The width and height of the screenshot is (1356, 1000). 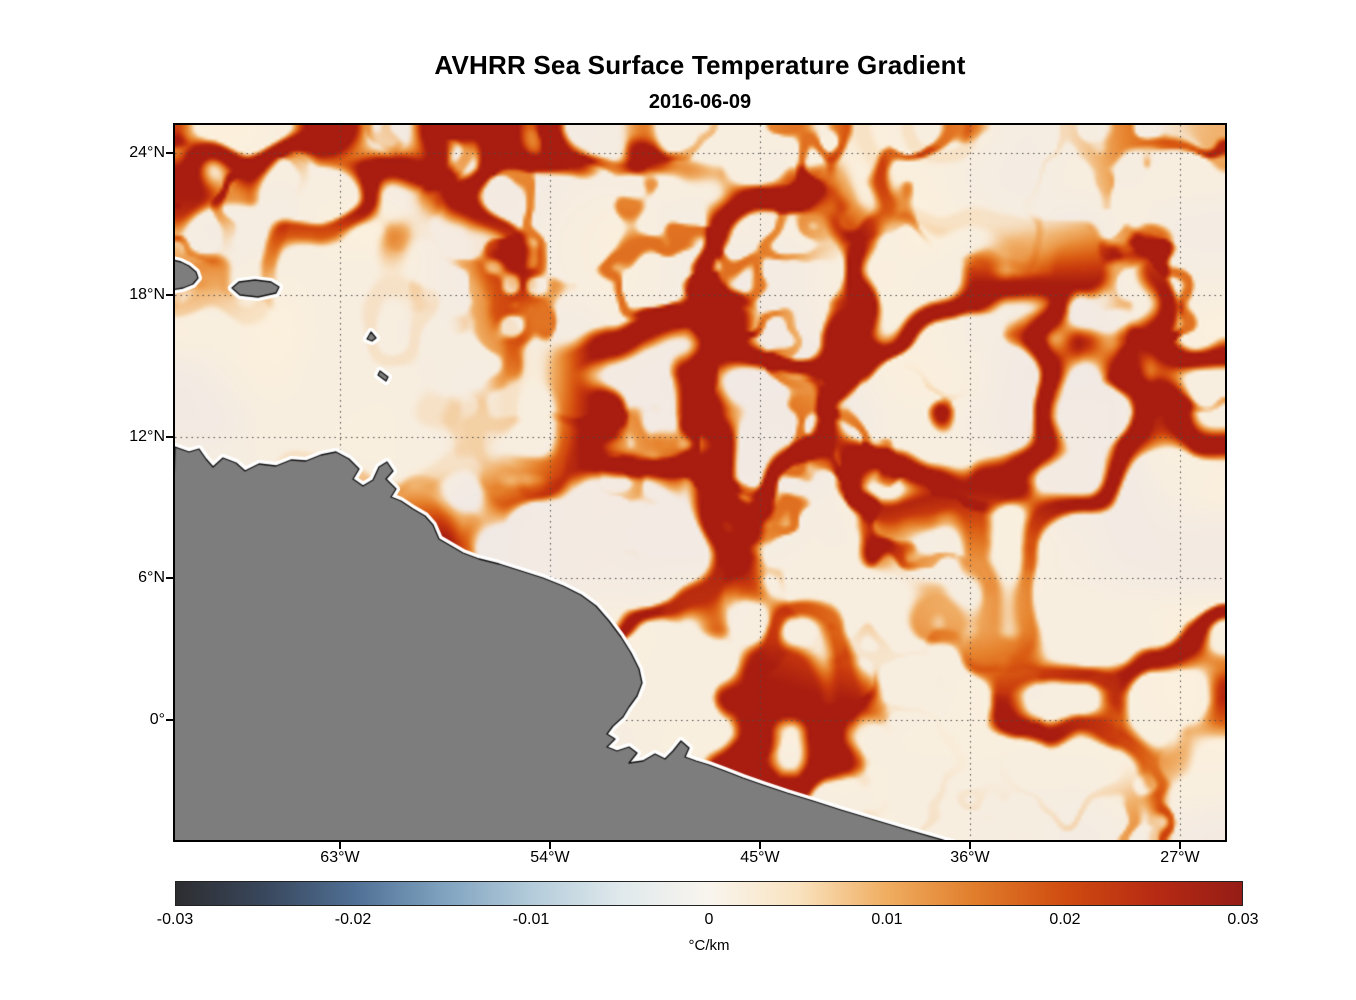 I want to click on colorbar-unit-label: °C/km, so click(x=709, y=945).